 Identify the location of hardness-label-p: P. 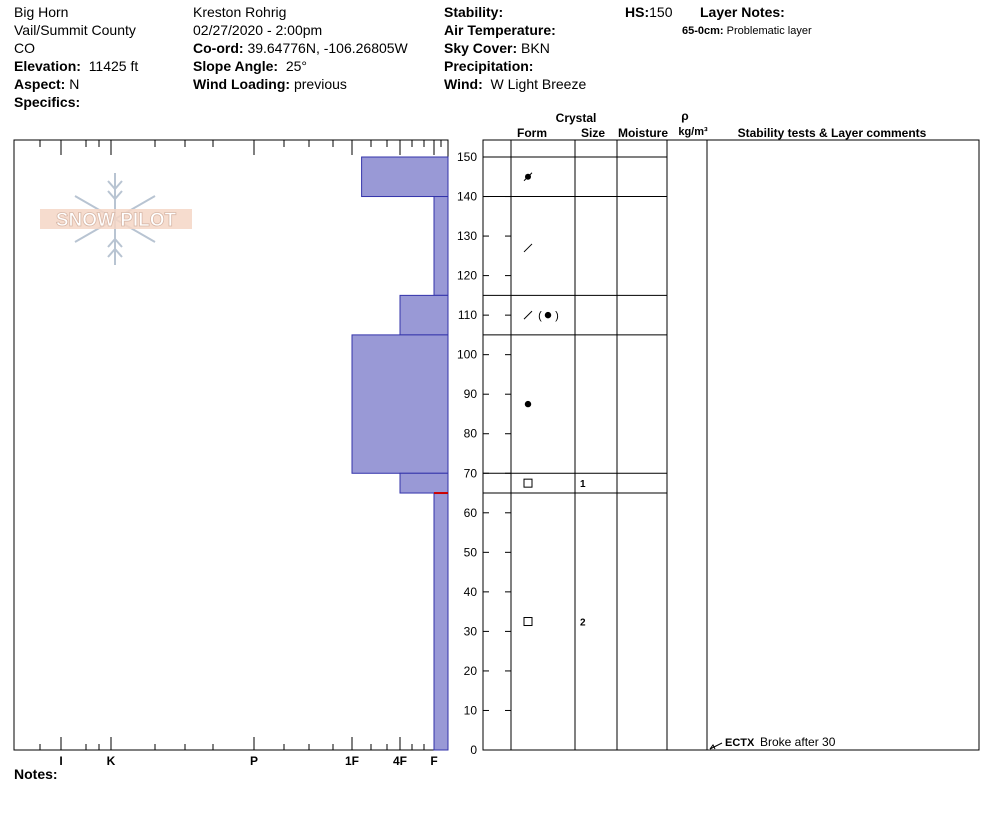
(254, 761).